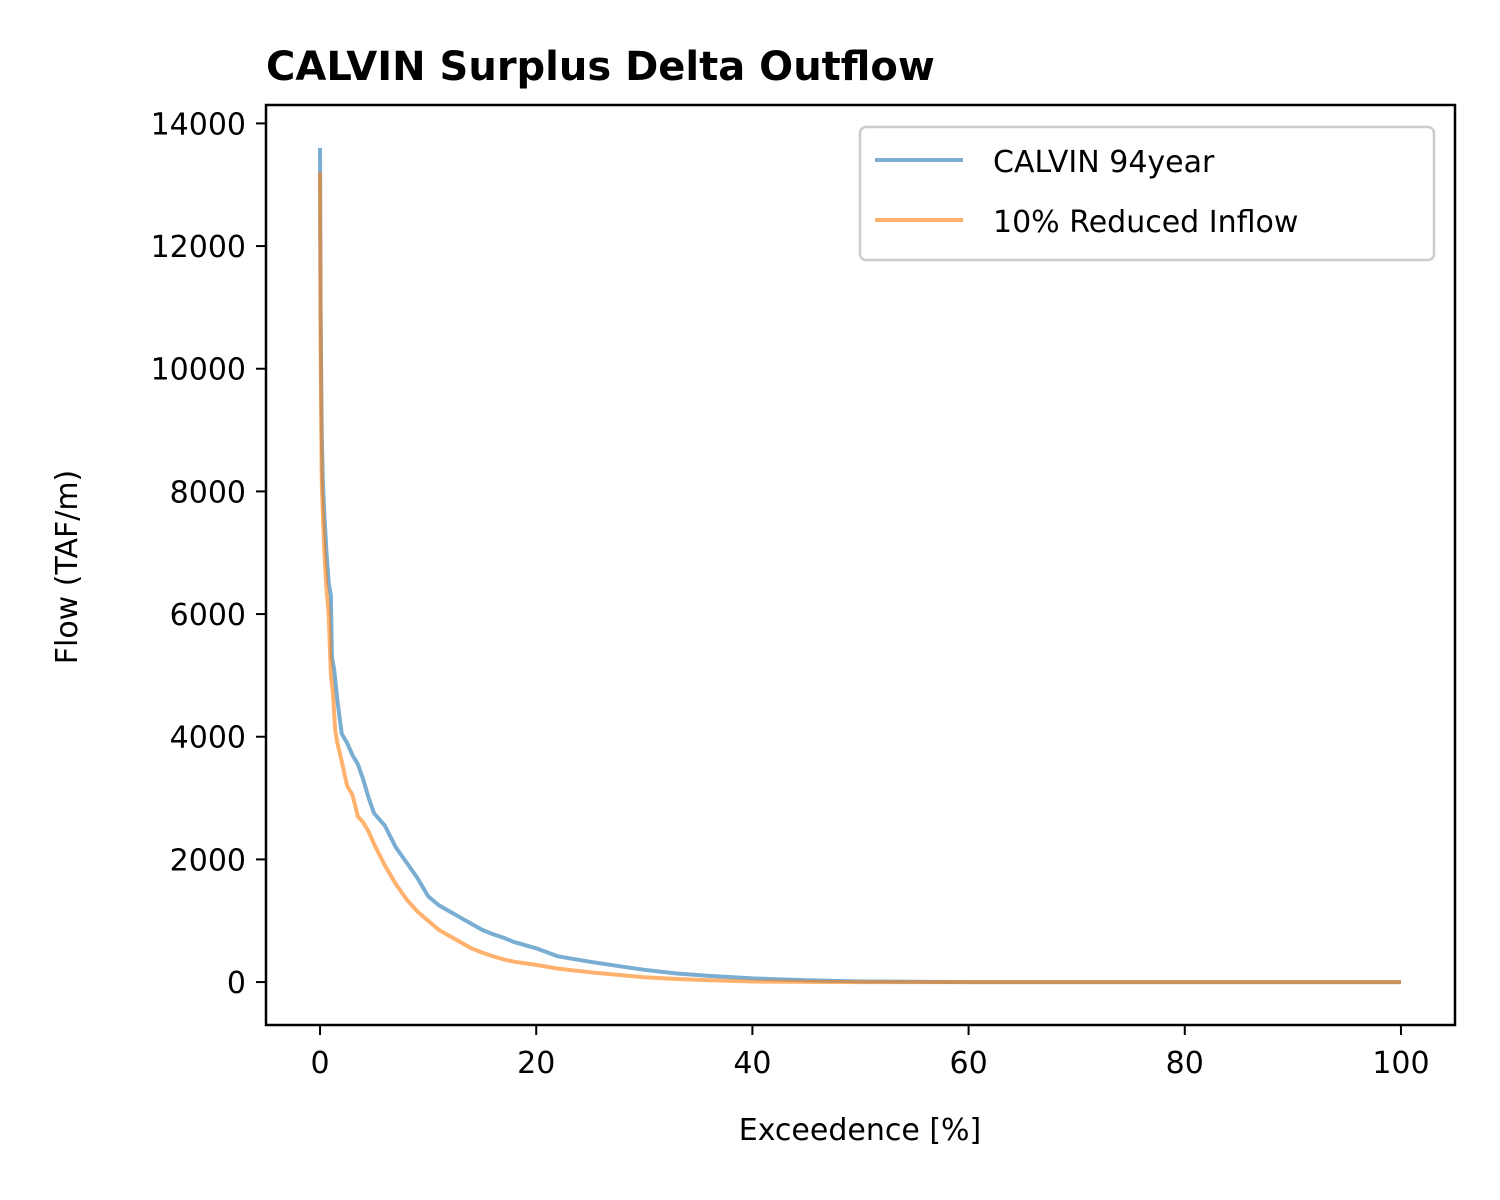 The width and height of the screenshot is (1500, 1200). I want to click on y-tick-label: 2000, so click(208, 860).